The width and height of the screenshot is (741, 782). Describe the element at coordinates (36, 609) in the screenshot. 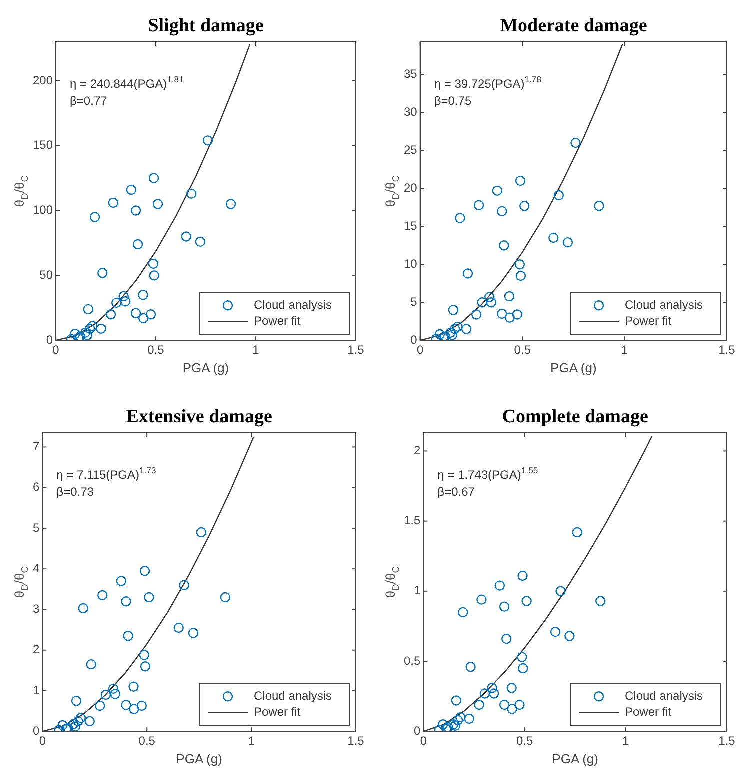

I see `y-tick-label: 3` at that location.